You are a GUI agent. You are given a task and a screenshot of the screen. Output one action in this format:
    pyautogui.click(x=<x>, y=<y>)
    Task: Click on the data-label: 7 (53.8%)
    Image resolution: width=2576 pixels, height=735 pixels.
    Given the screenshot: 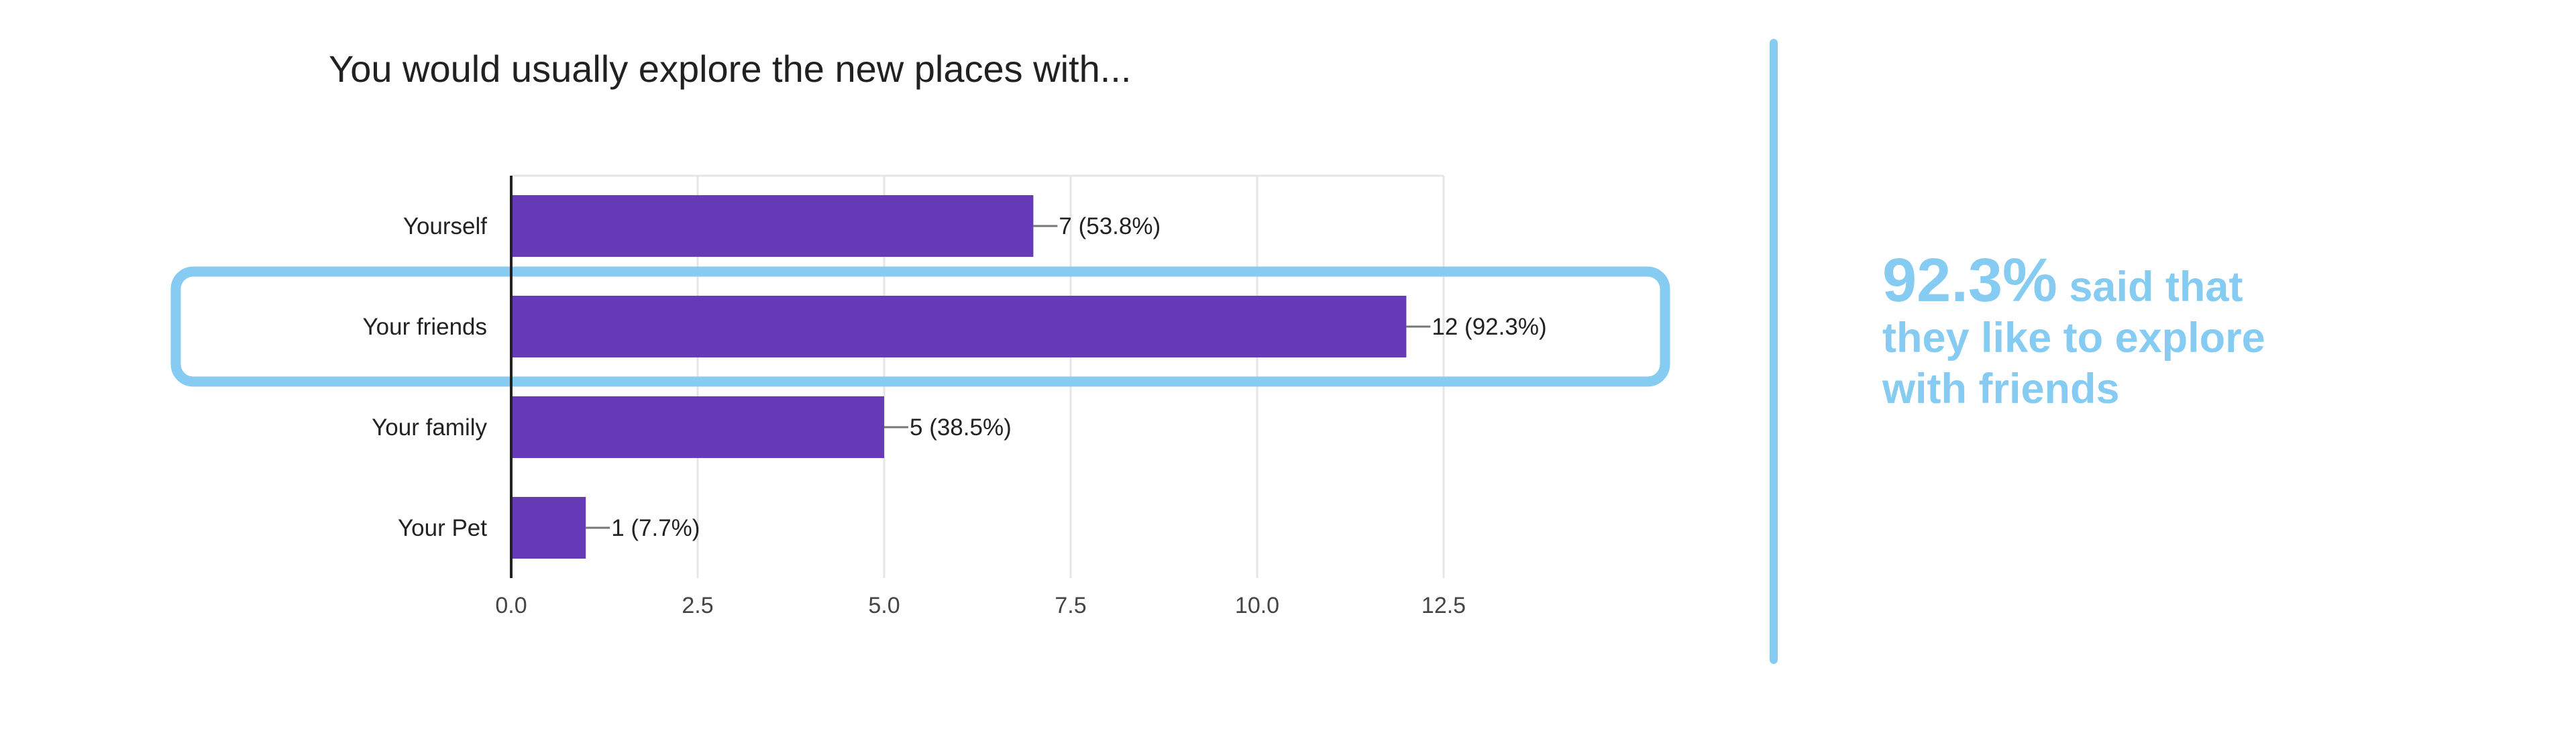 What is the action you would take?
    pyautogui.click(x=1110, y=226)
    